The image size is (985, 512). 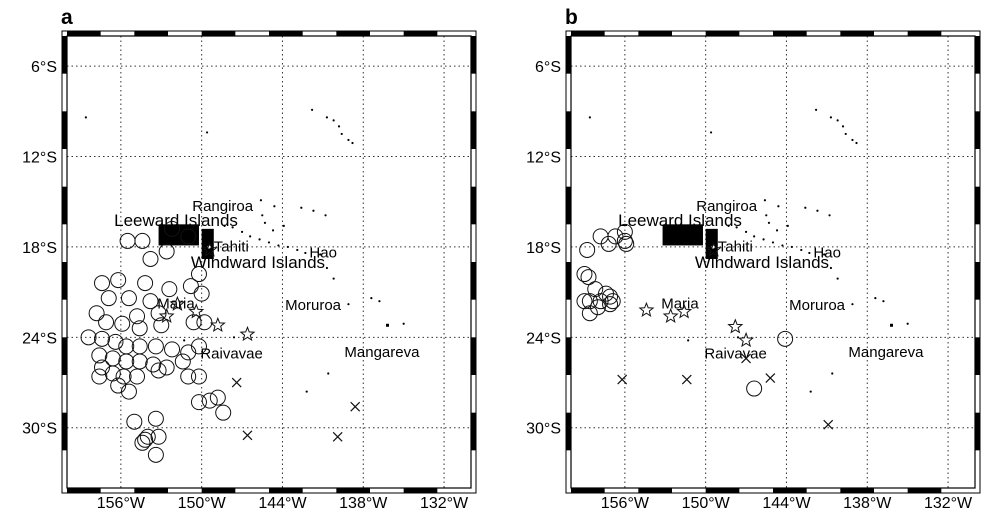 What do you see at coordinates (444, 503) in the screenshot?
I see `lon-tick-label: 132°W` at bounding box center [444, 503].